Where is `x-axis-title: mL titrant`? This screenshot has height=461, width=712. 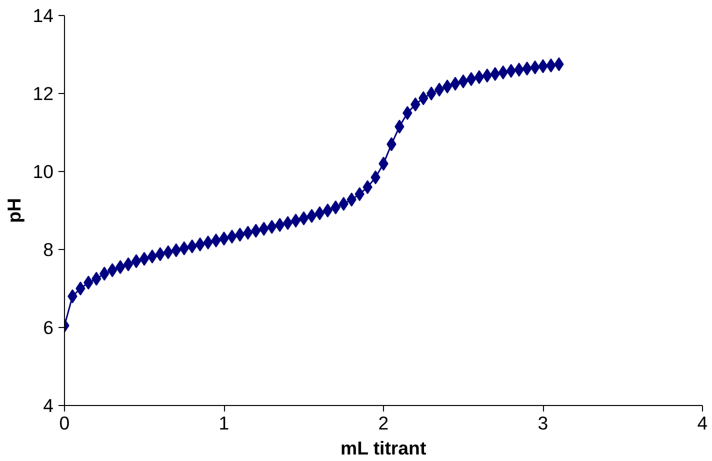 x-axis-title: mL titrant is located at coordinates (383, 448).